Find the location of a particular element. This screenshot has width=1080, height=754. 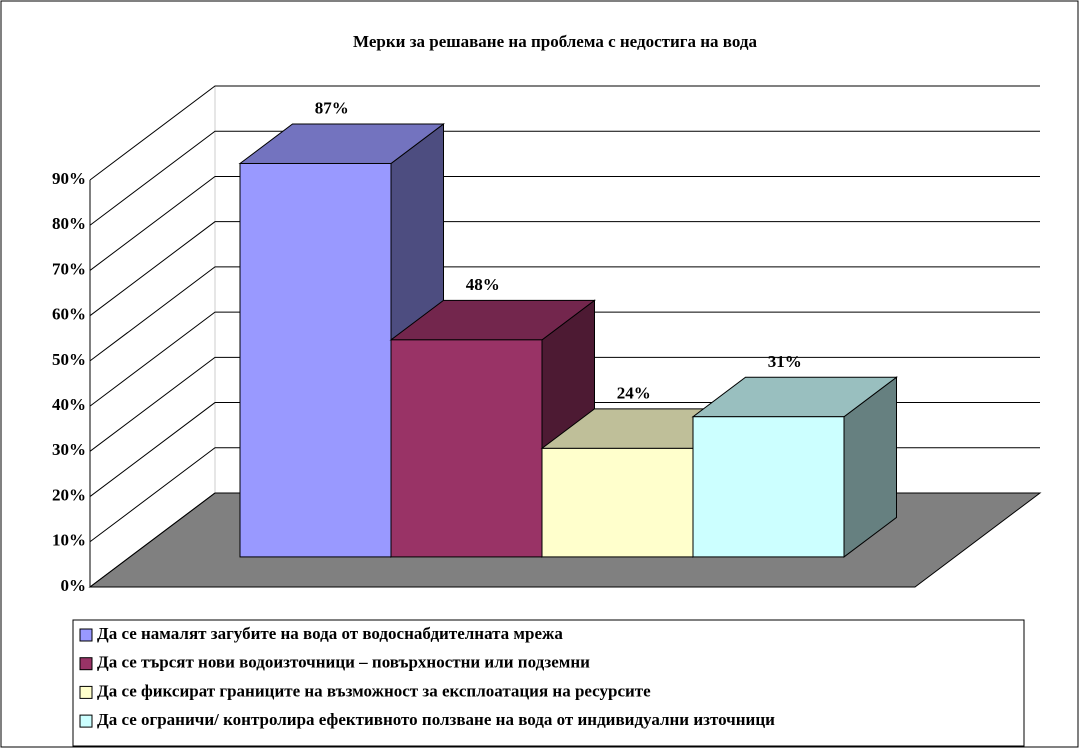

y-tick-label: 90% is located at coordinates (69, 178).